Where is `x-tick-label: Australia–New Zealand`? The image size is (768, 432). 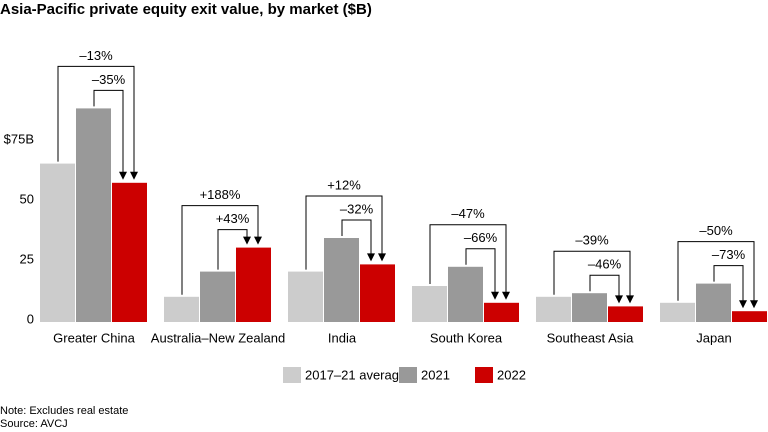
x-tick-label: Australia–New Zealand is located at coordinates (218, 337).